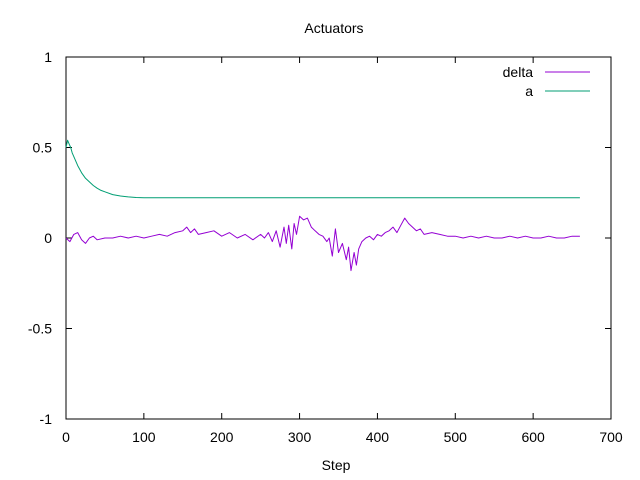 The image size is (640, 480). I want to click on legend-label: a, so click(529, 91).